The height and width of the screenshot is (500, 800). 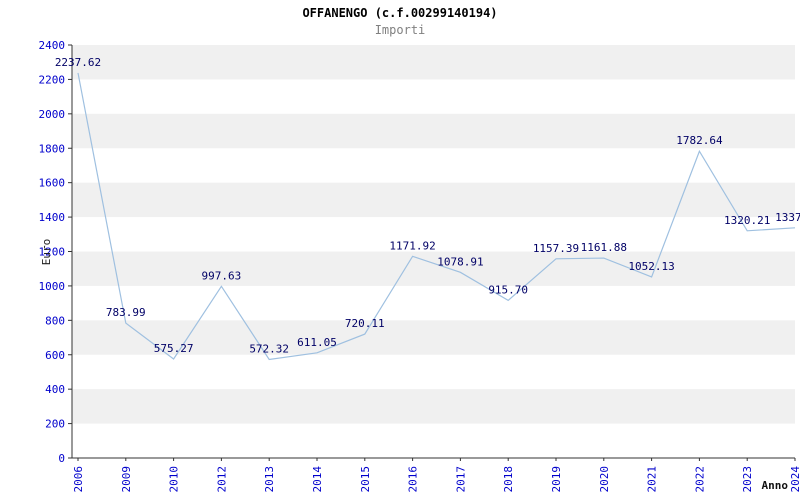 I want to click on x-tick-label: 2016, so click(x=413, y=479).